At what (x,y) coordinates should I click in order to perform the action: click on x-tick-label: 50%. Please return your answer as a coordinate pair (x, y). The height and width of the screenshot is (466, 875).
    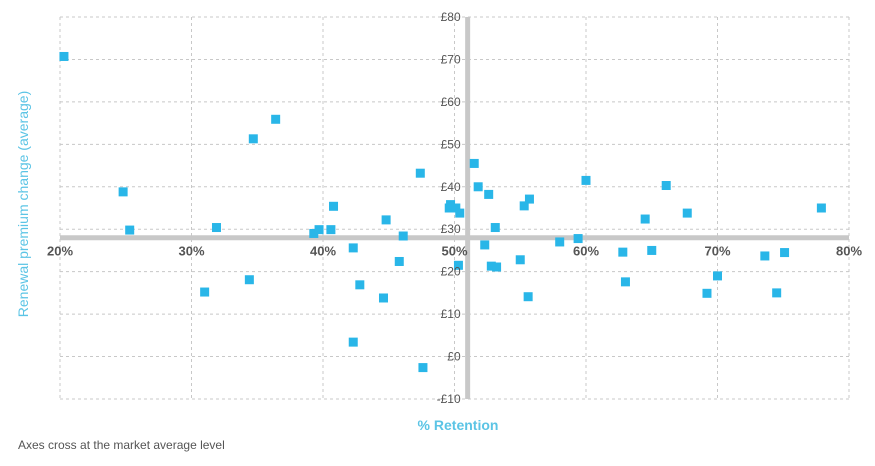
    Looking at the image, I should click on (454, 251).